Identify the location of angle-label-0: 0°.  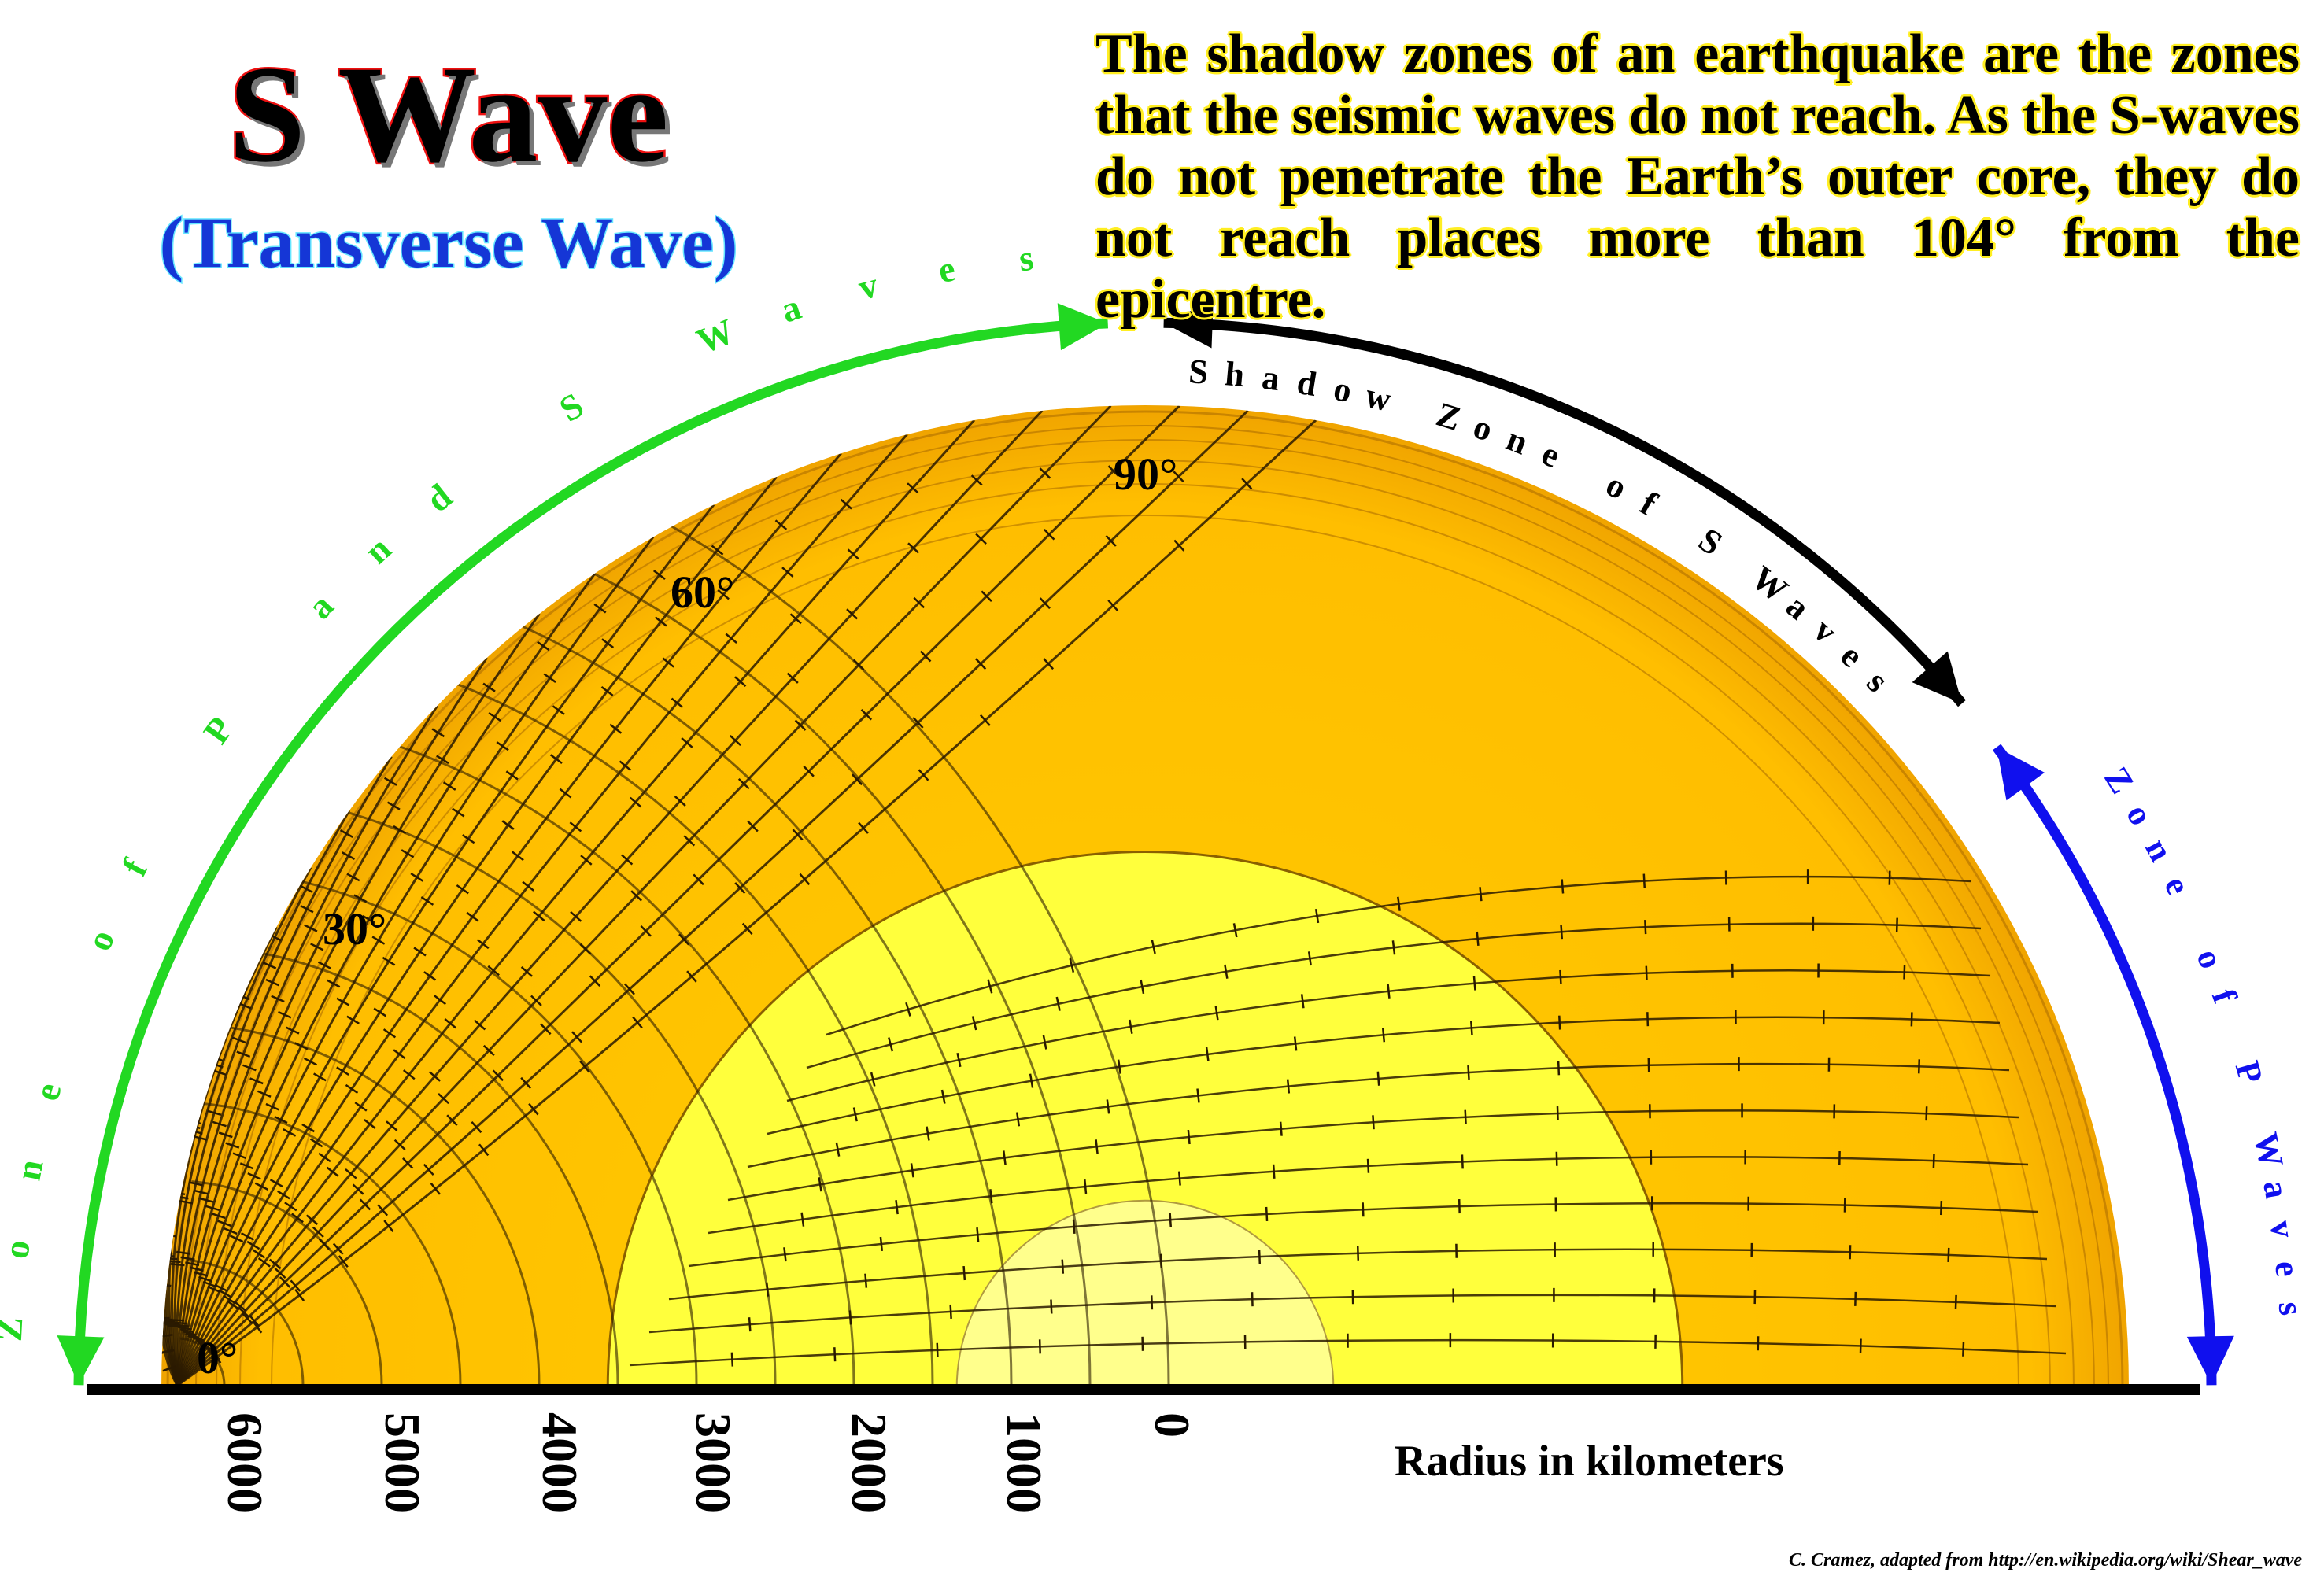
(217, 1357).